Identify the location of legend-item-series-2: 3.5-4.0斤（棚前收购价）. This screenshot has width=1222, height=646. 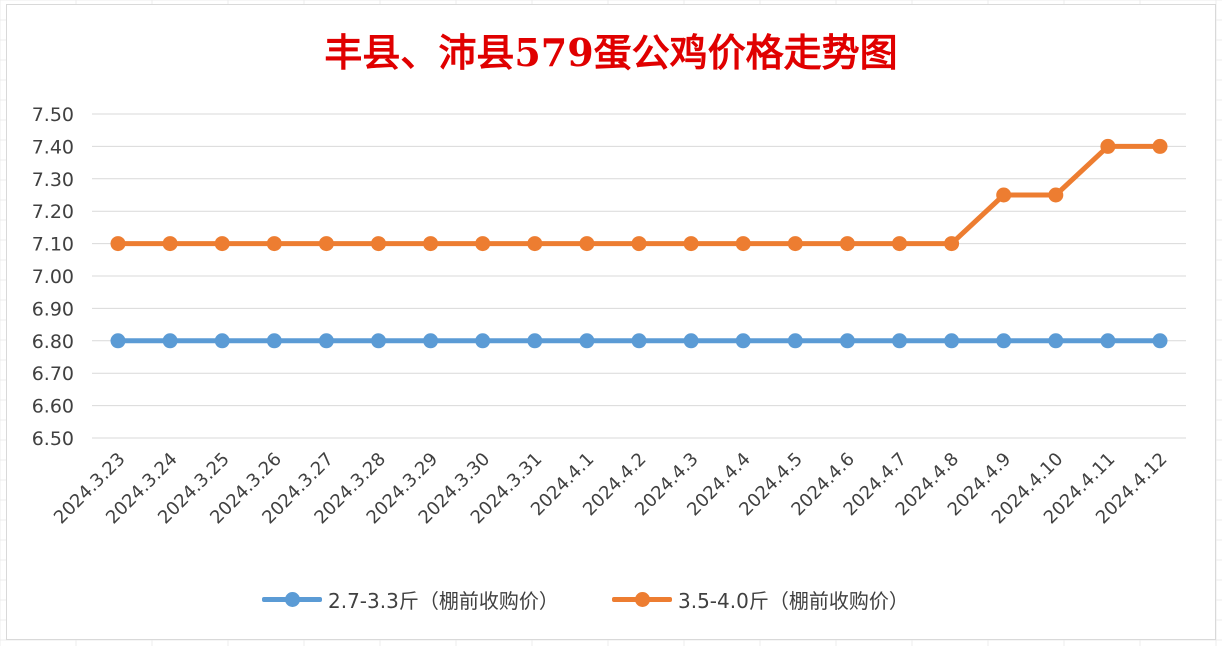
(760, 599).